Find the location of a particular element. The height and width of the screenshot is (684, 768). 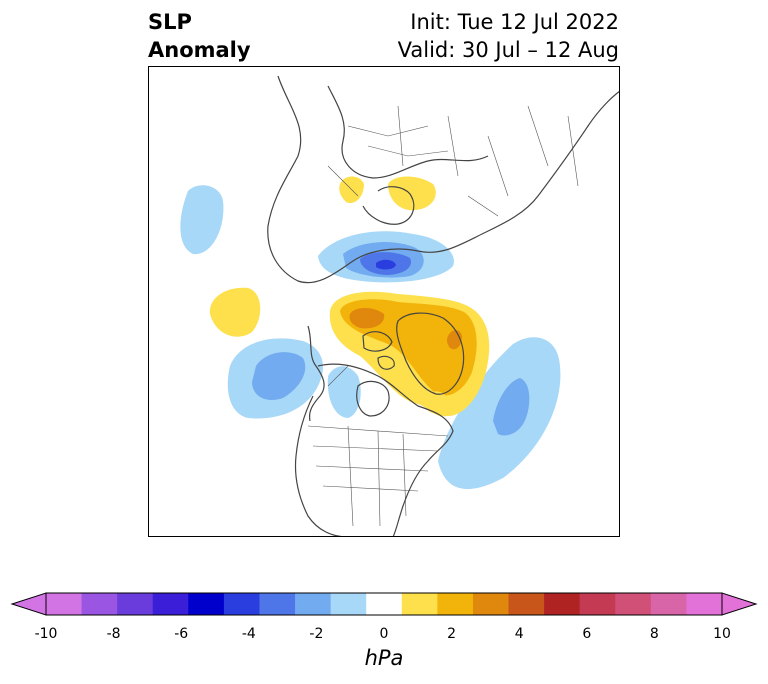

coastline-alaska is located at coordinates (316, 373).